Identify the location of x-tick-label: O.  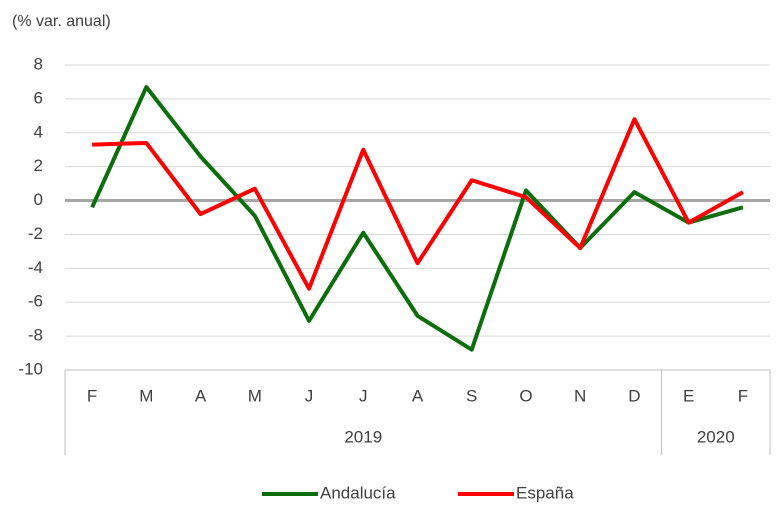
(525, 395).